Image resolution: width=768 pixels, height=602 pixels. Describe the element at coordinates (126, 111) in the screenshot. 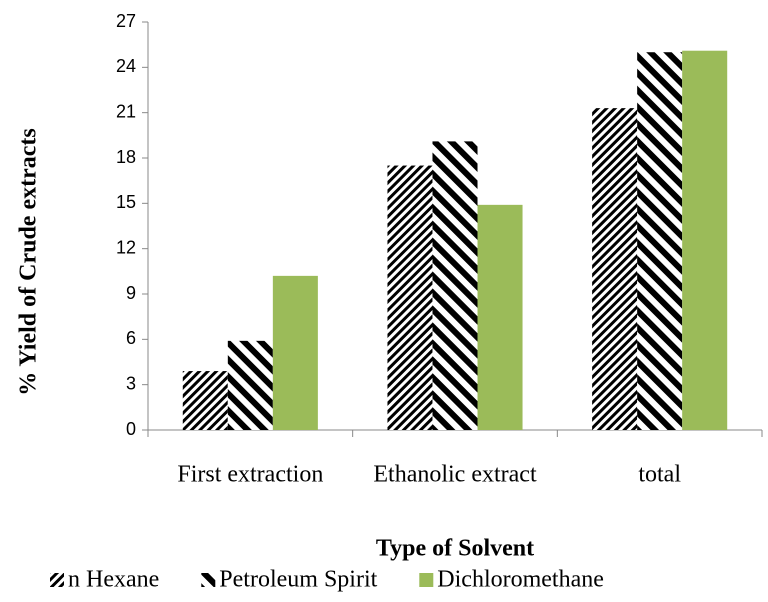

I see `y-tick-label: 21` at that location.